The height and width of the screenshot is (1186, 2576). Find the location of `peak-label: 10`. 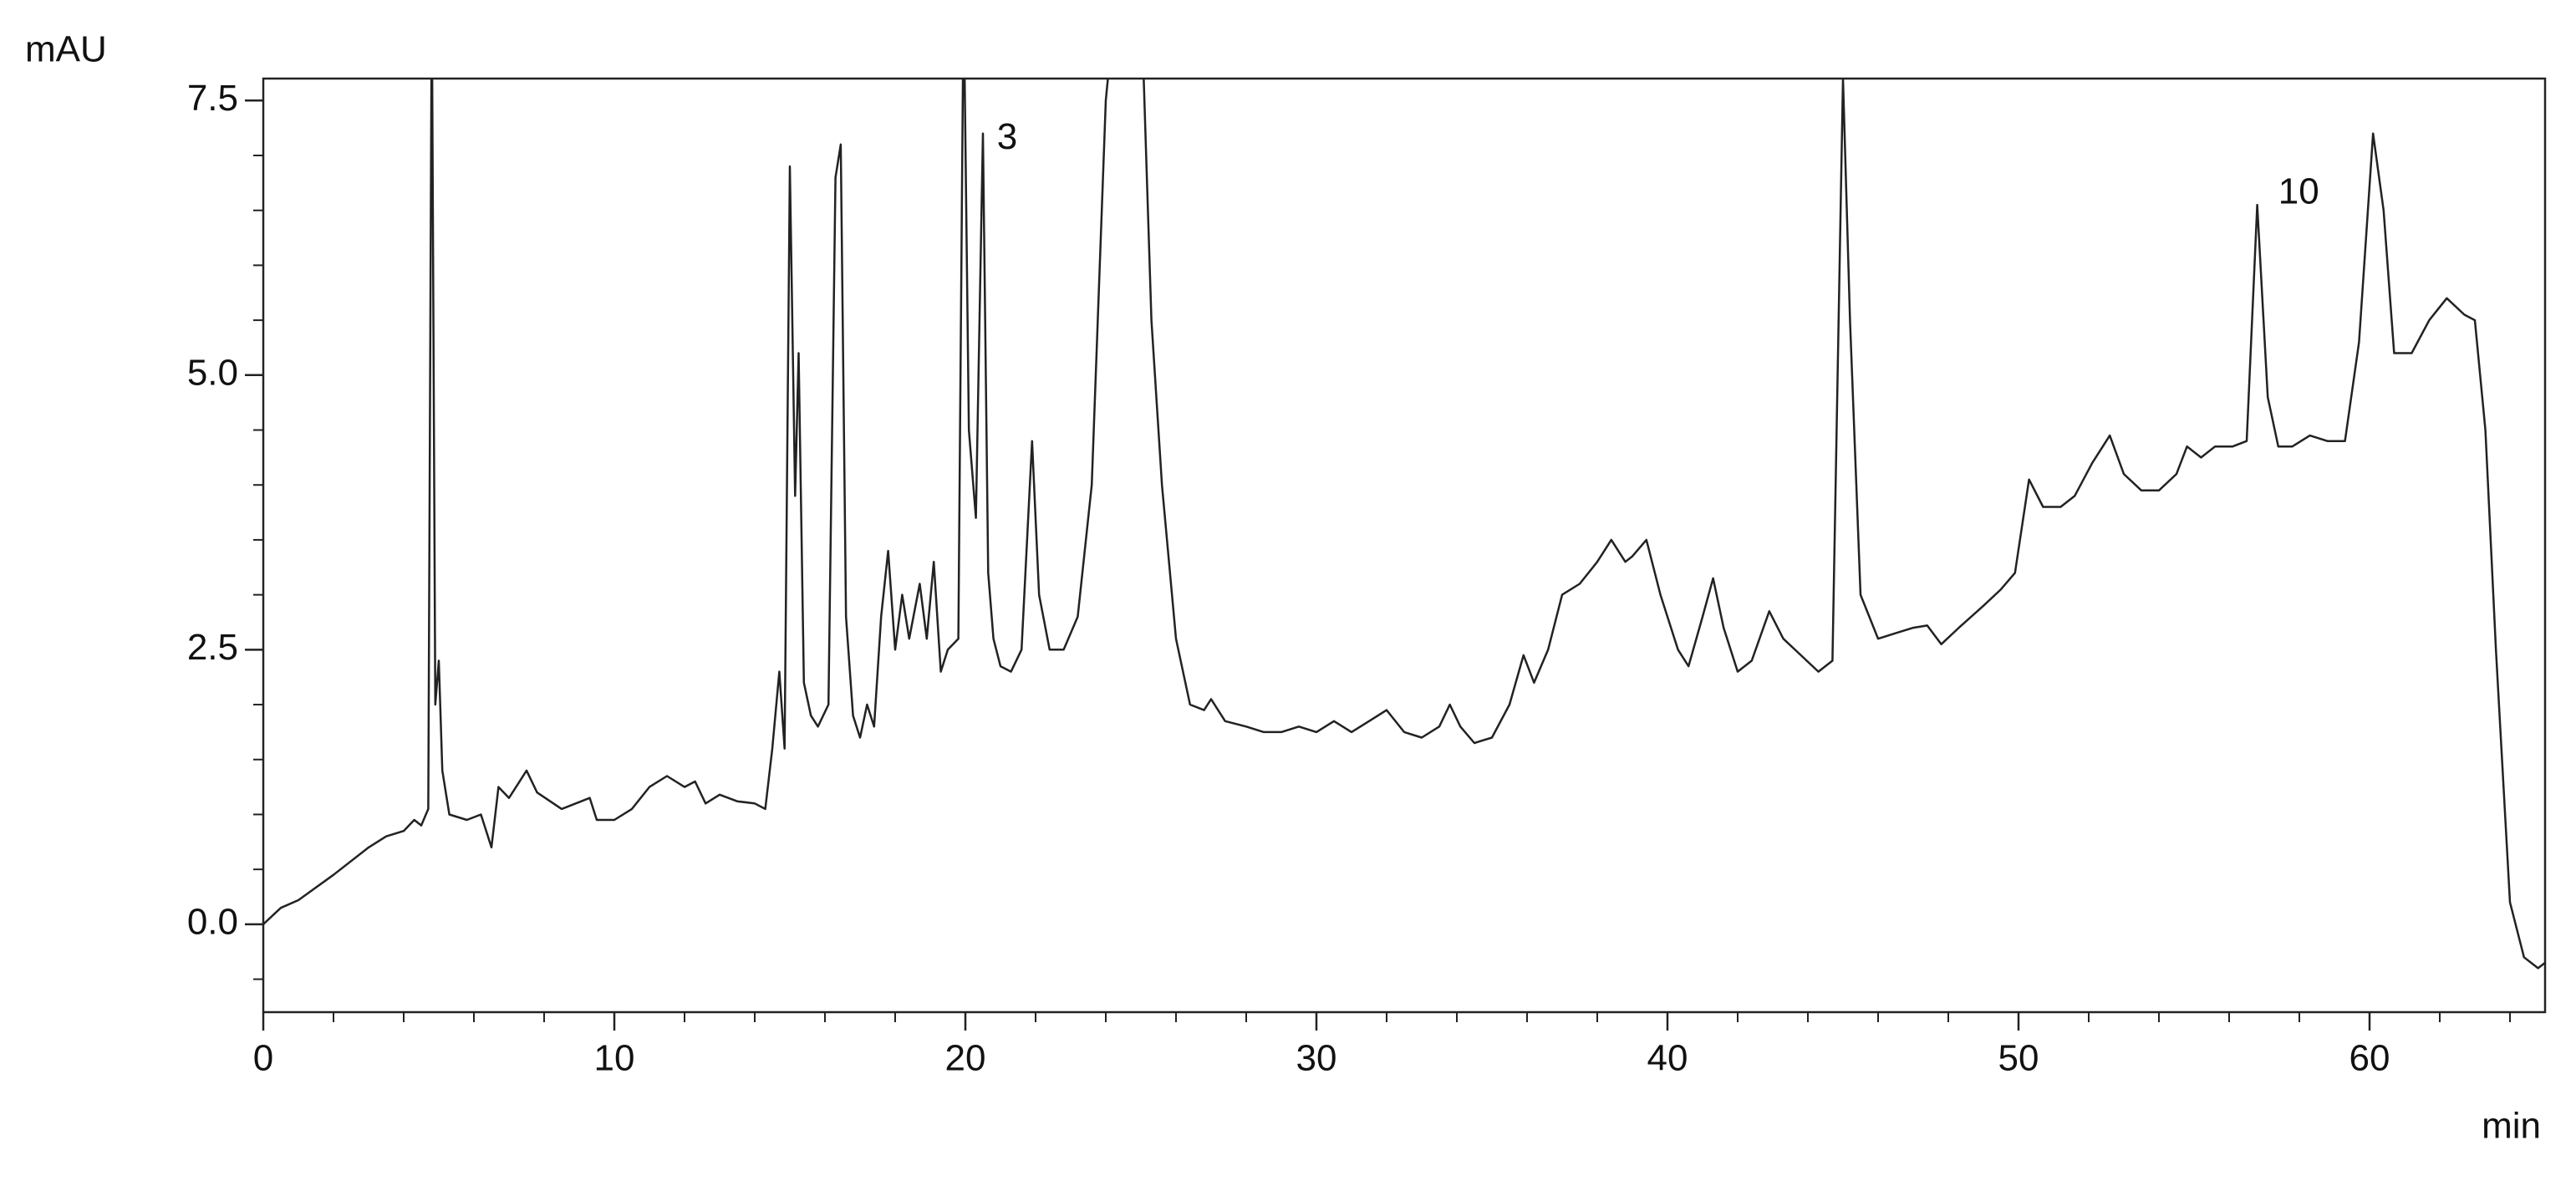

peak-label: 10 is located at coordinates (2298, 191).